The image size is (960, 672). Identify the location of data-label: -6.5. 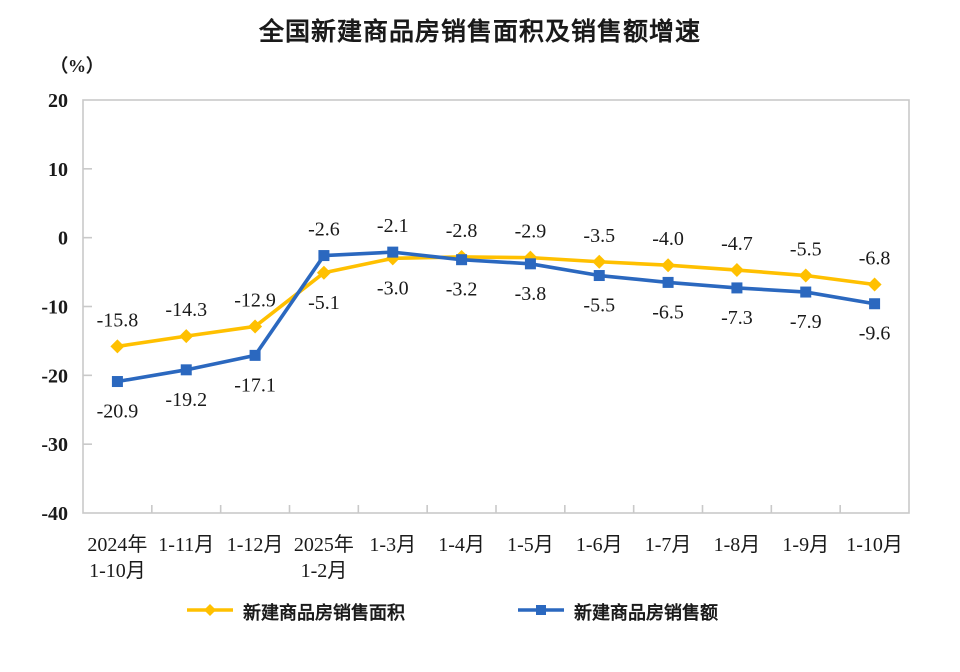
(668, 312).